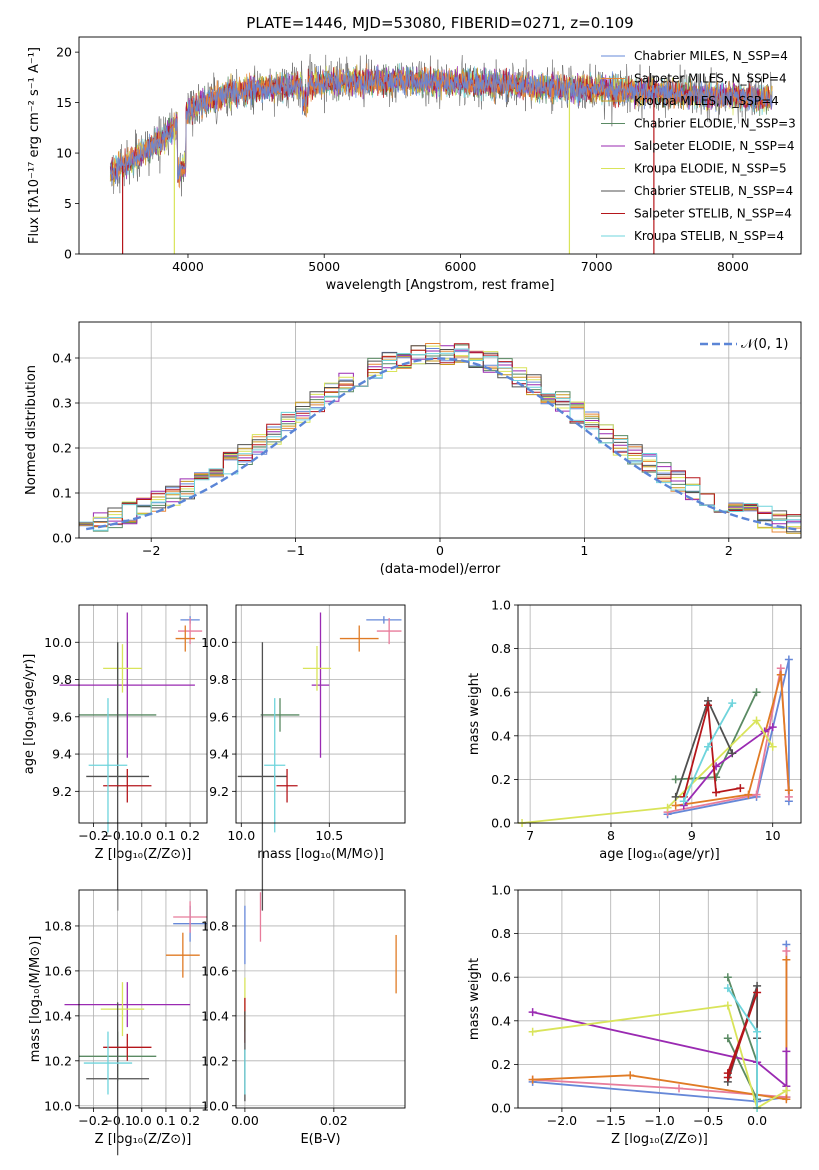  I want to click on x-tick-label: 10.0, so click(241, 835).